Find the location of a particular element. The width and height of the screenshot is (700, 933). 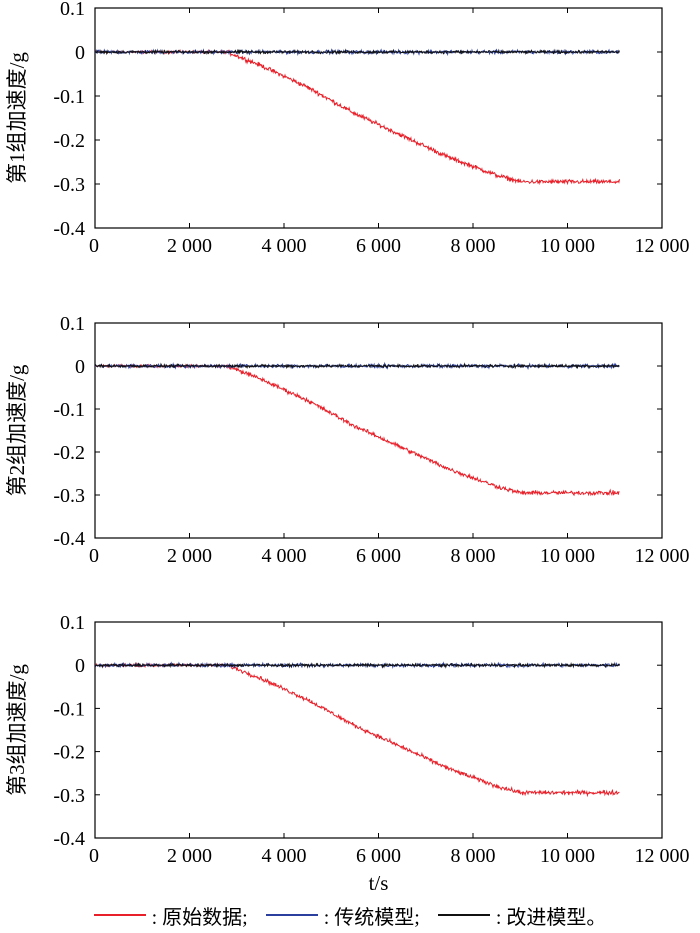

legend: : 原始数据; : 传统模型; : 改进模型。 is located at coordinates (350, 915).